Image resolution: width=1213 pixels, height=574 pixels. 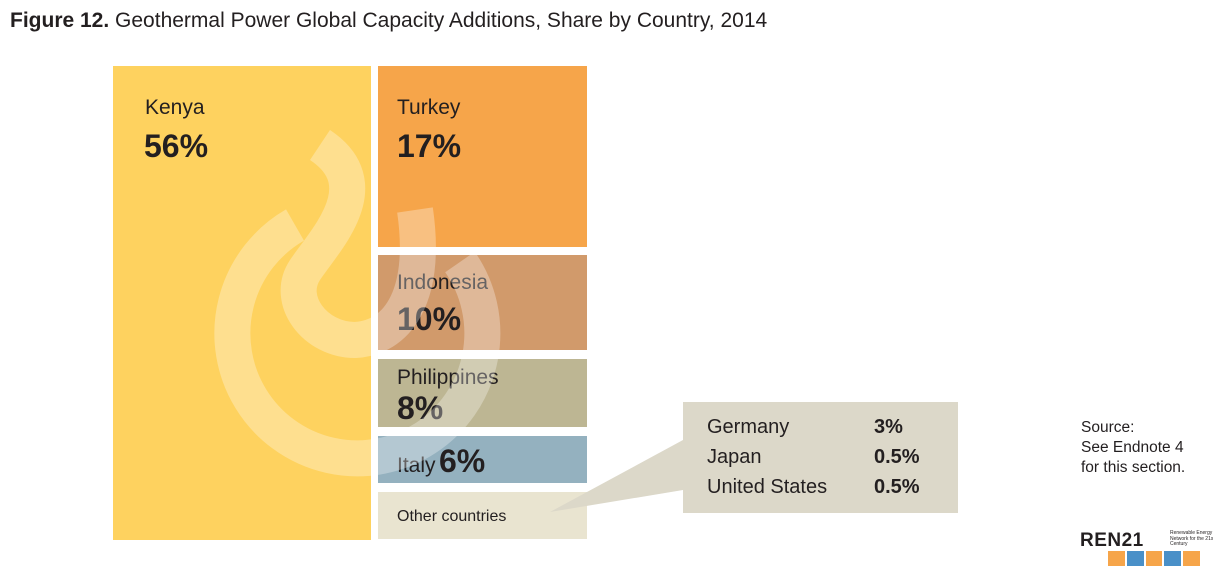 I want to click on tile-italy: Italy 6%, so click(x=482, y=459).